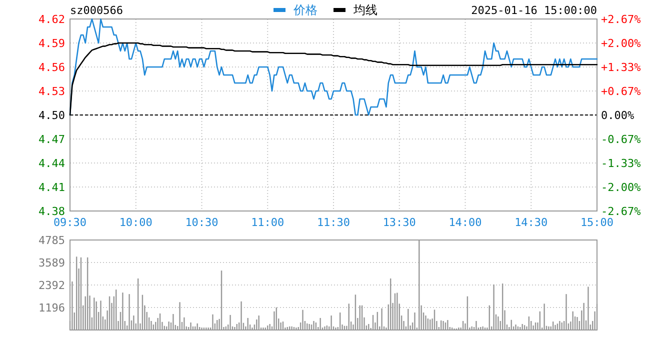 The height and width of the screenshot is (360, 660). Describe the element at coordinates (621, 187) in the screenshot. I see `y2-tick-label: -2.00%` at that location.